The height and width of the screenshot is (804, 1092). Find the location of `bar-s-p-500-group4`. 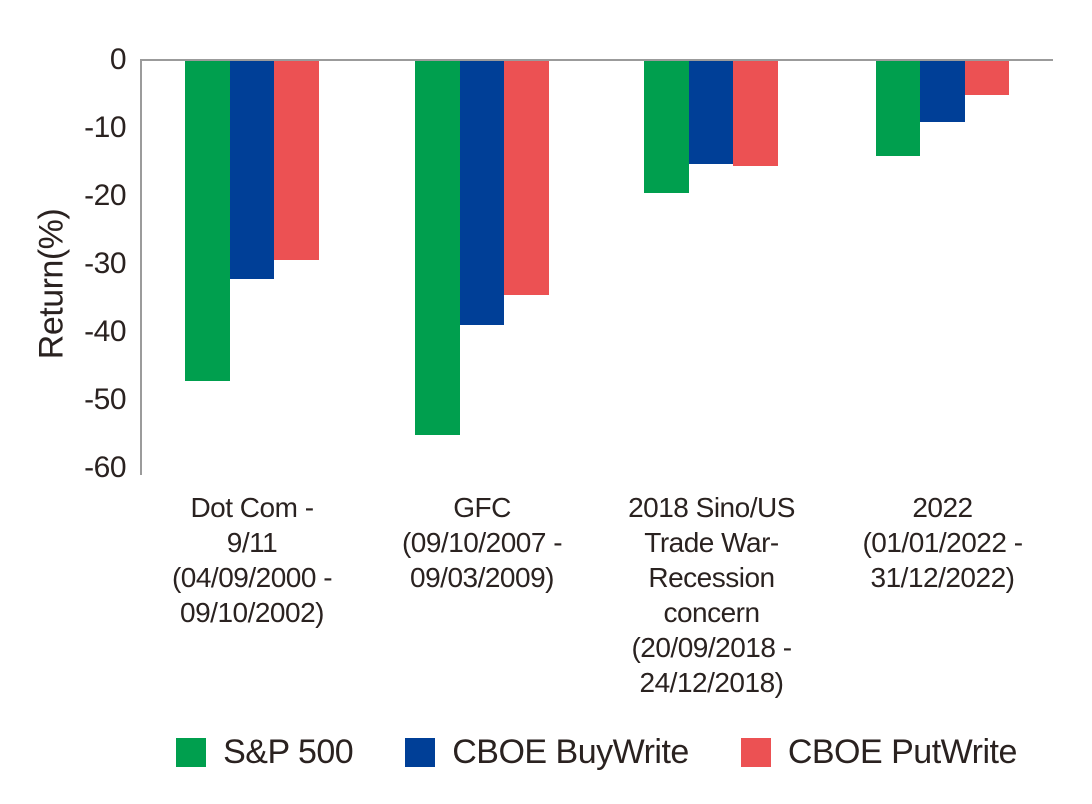

bar-s-p-500-group4 is located at coordinates (898, 108).